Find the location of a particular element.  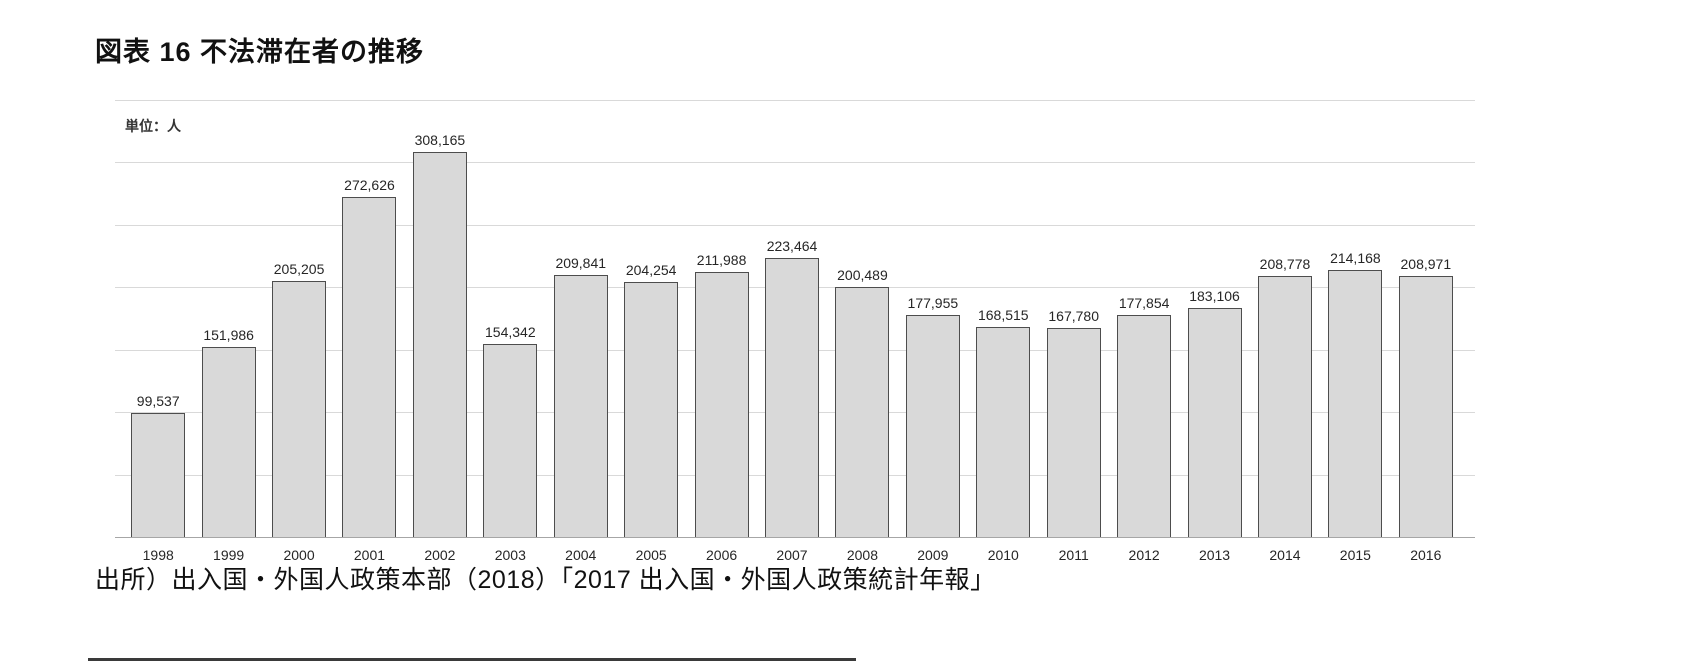

bar-column: 209,841 is located at coordinates (581, 318).